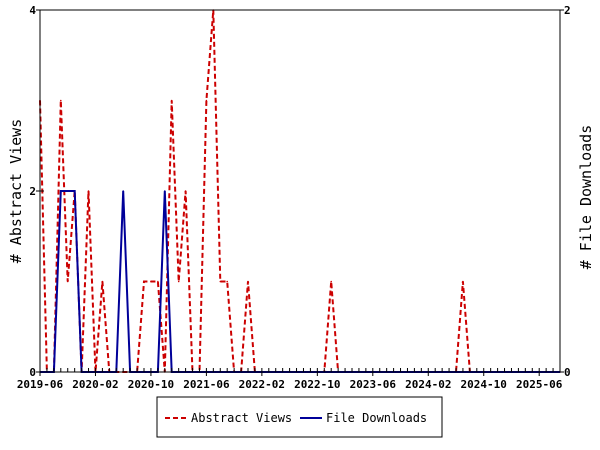 Image resolution: width=600 pixels, height=450 pixels. Describe the element at coordinates (95, 384) in the screenshot. I see `x-tick-label: 2020-02` at that location.